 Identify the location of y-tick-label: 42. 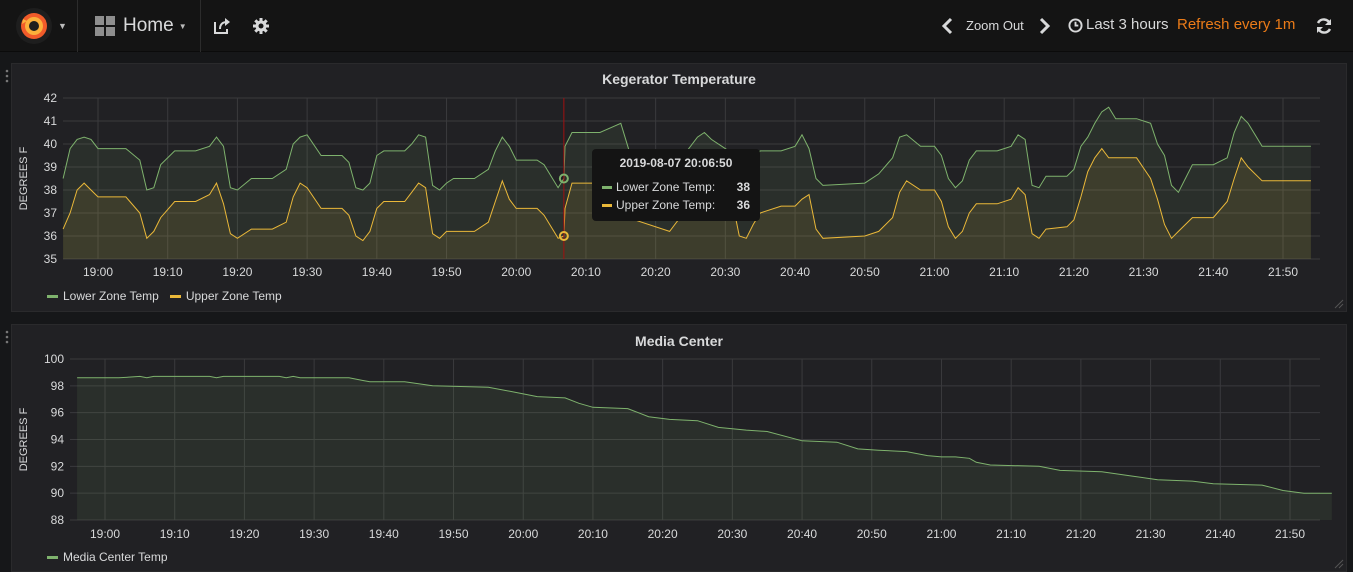
(51, 98).